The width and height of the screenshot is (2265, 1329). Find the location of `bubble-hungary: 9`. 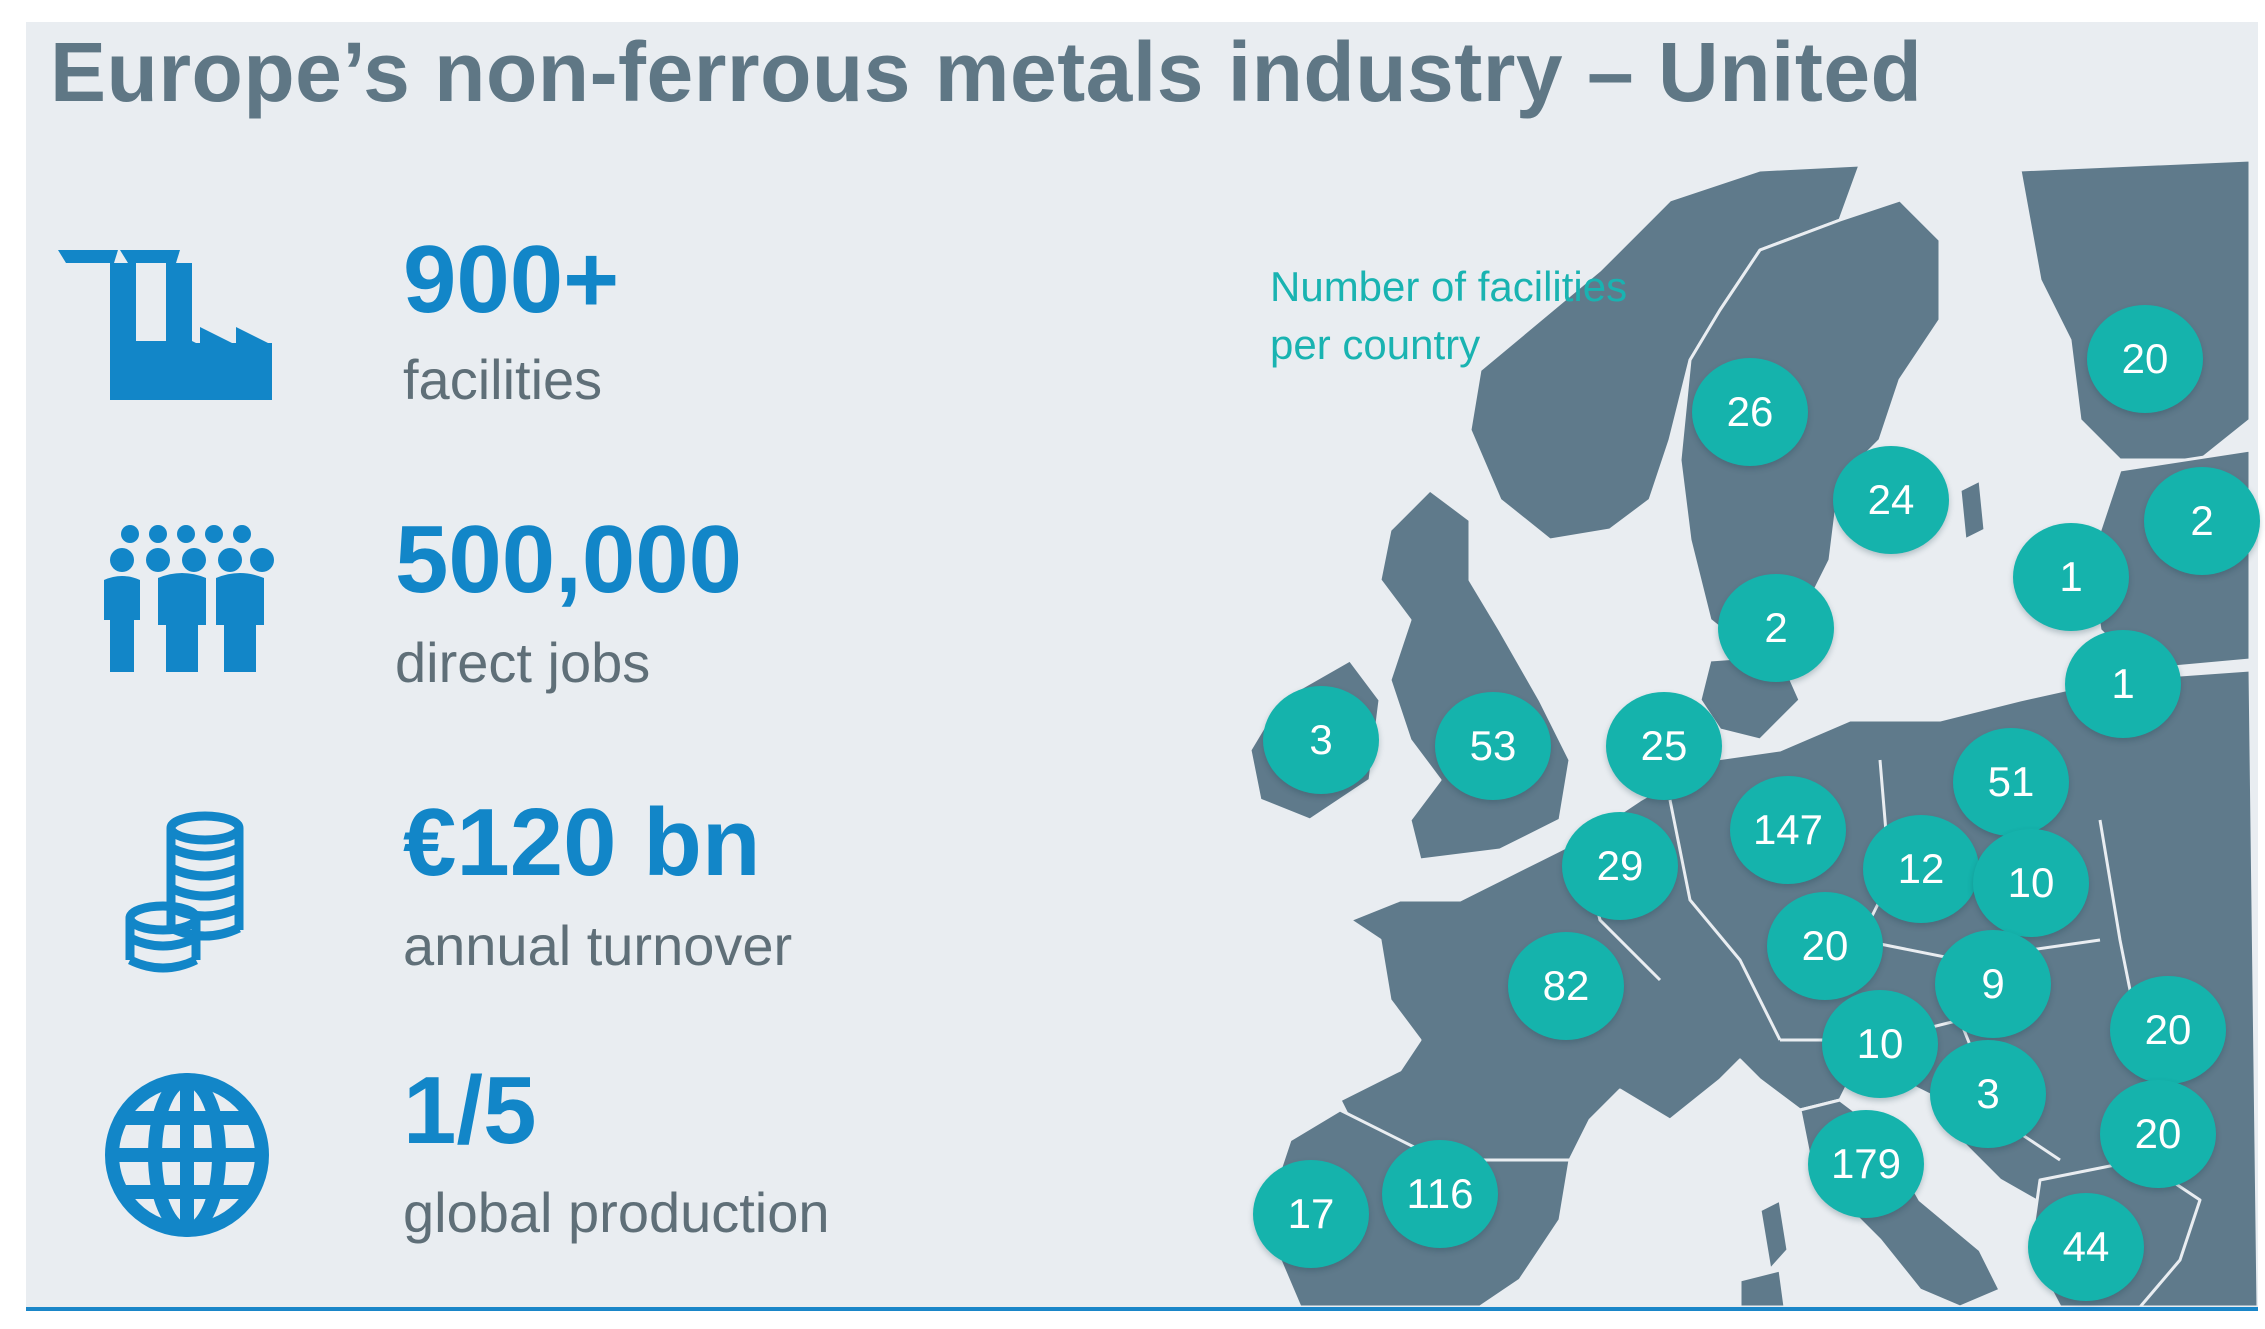

bubble-hungary: 9 is located at coordinates (1993, 984).